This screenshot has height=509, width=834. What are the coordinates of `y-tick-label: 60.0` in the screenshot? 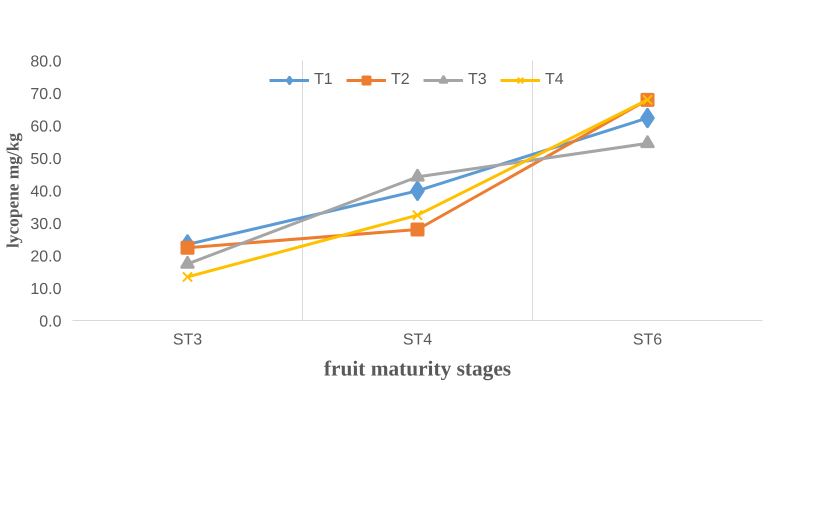 It's located at (46, 127).